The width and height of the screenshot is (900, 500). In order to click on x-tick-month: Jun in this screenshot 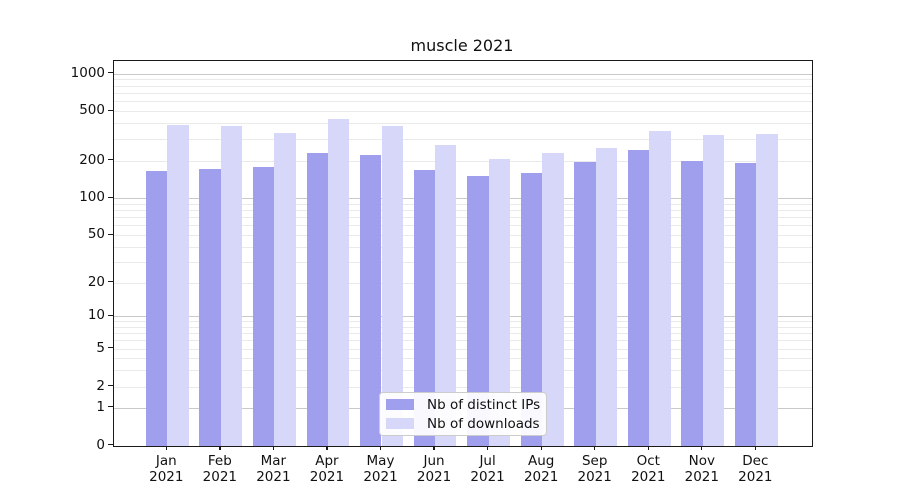, I will do `click(434, 461)`.